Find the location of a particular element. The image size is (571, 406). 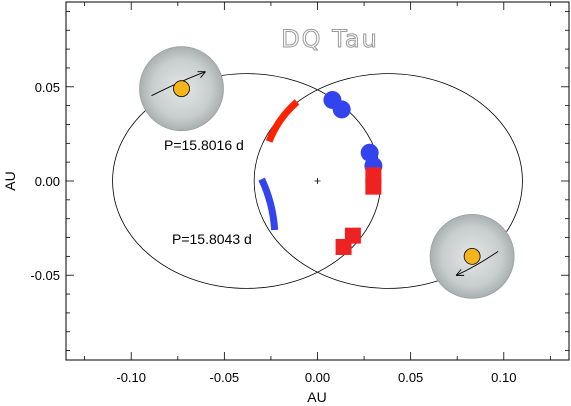

x-tick-label: 0.05 is located at coordinates (410, 377).